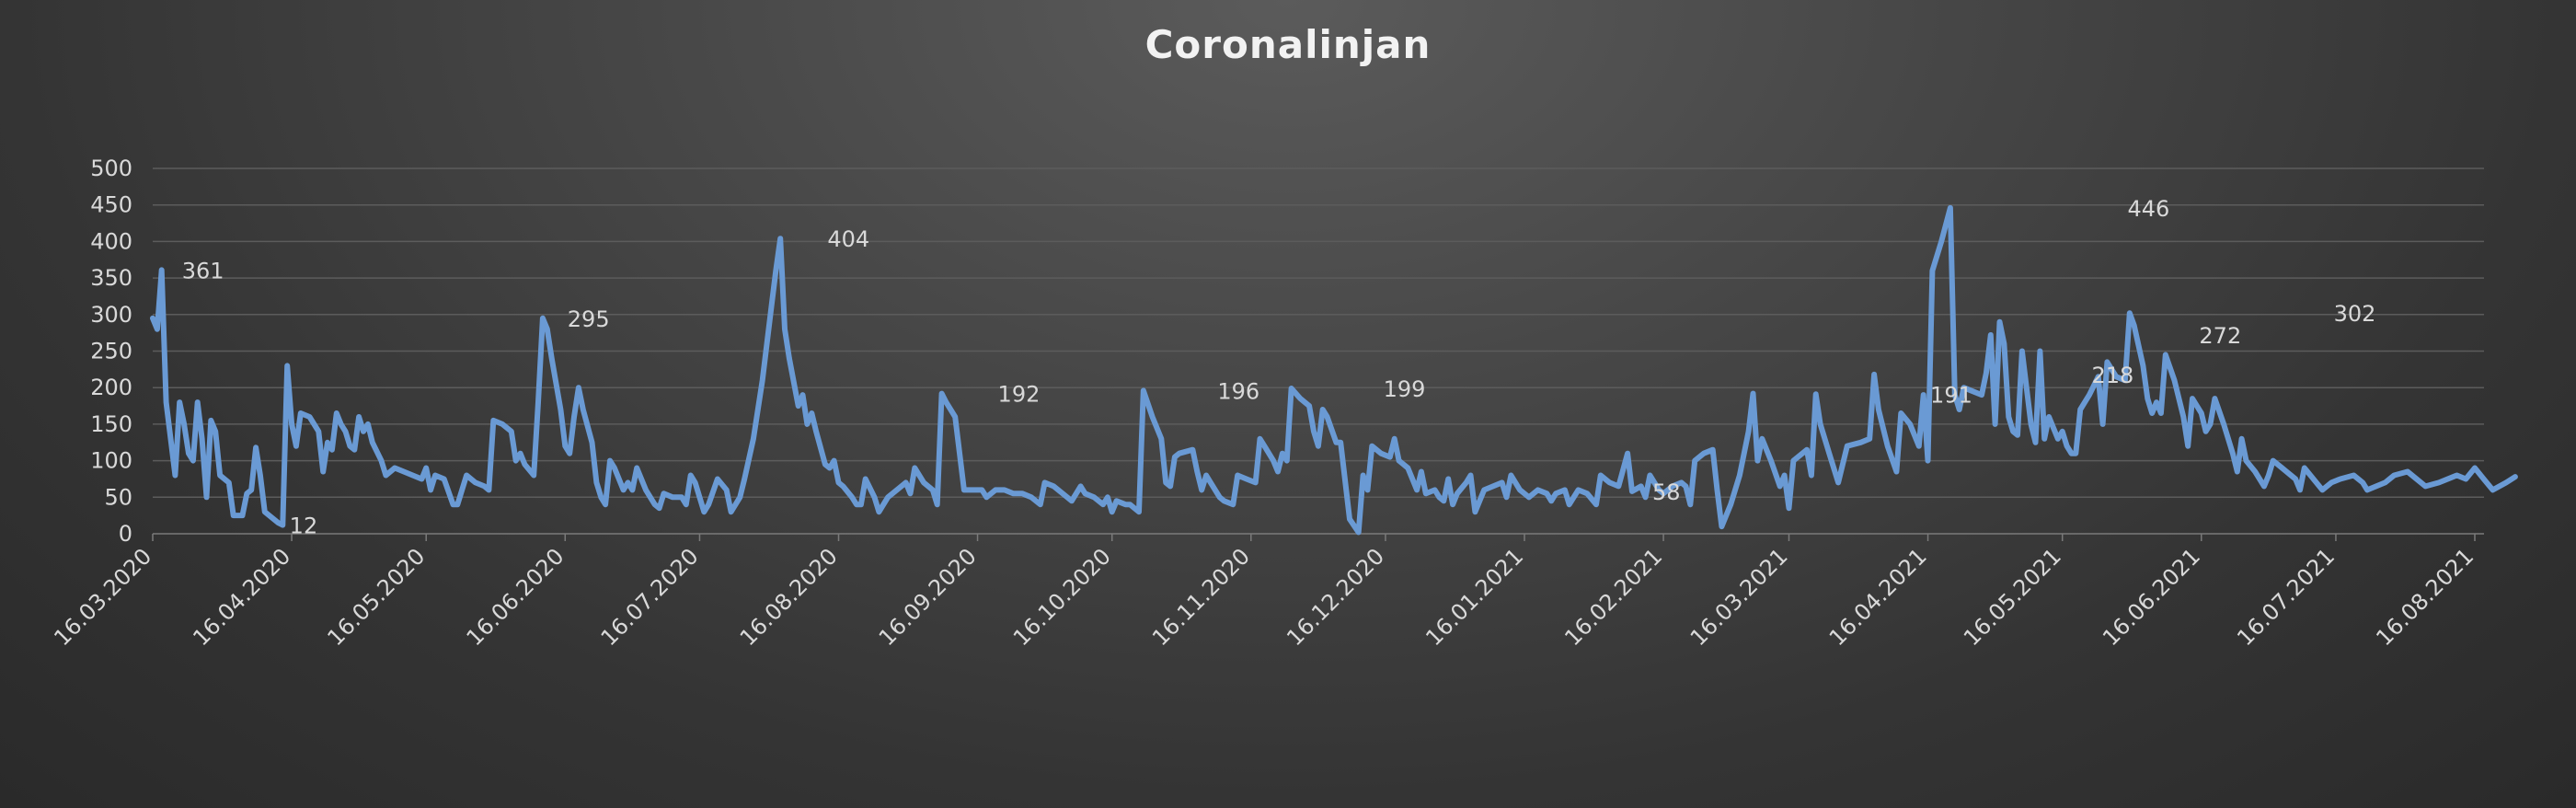 The width and height of the screenshot is (2576, 808). What do you see at coordinates (789, 597) in the screenshot?
I see `x-tick-label: 16.08.2020` at bounding box center [789, 597].